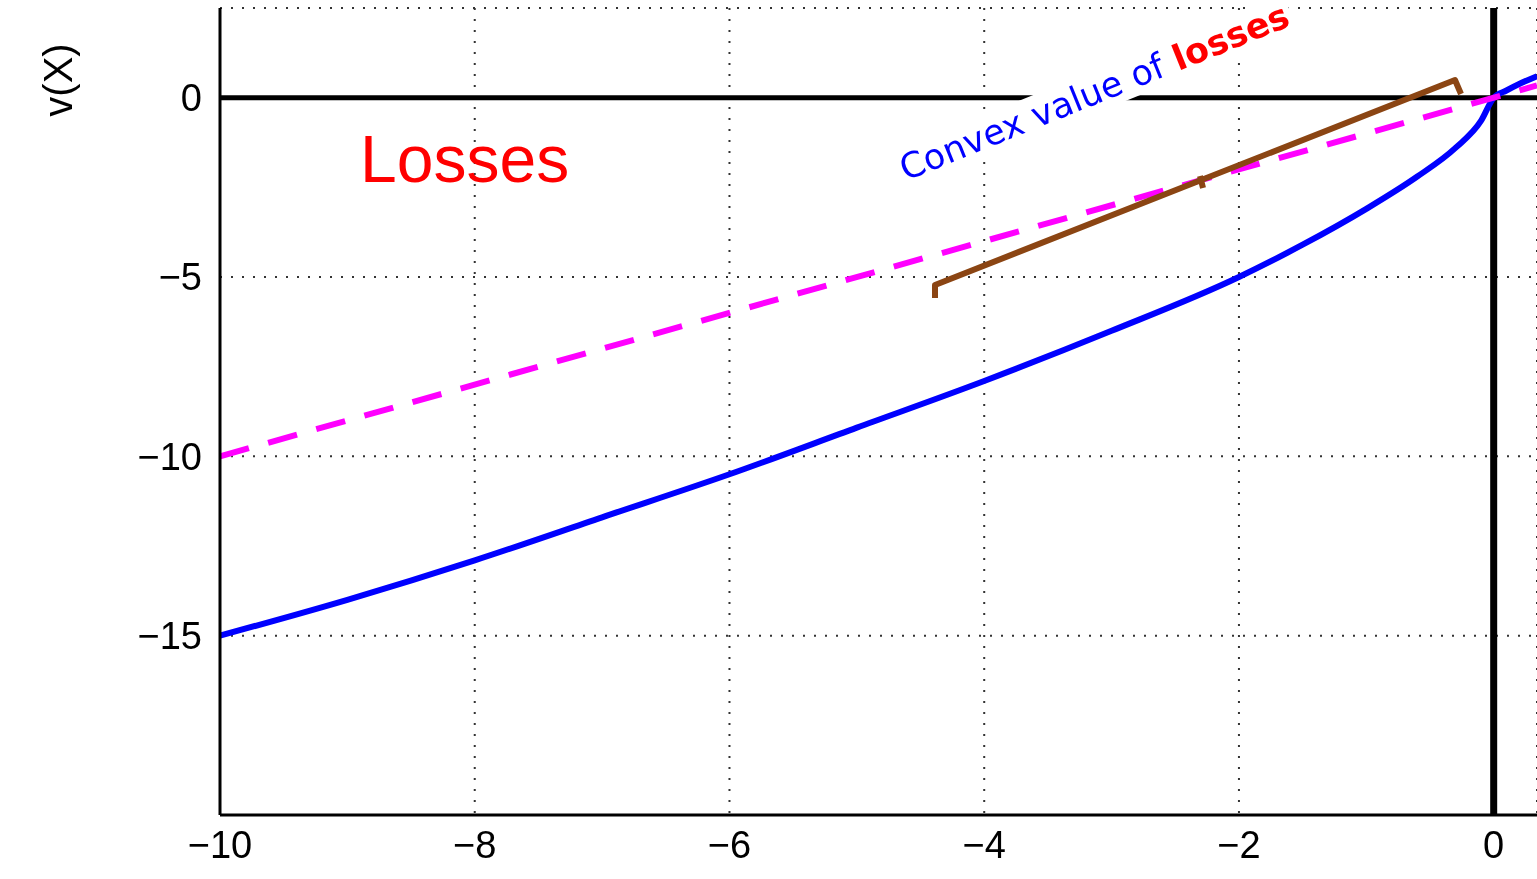  I want to click on x-tick-label: −6, so click(729, 844).